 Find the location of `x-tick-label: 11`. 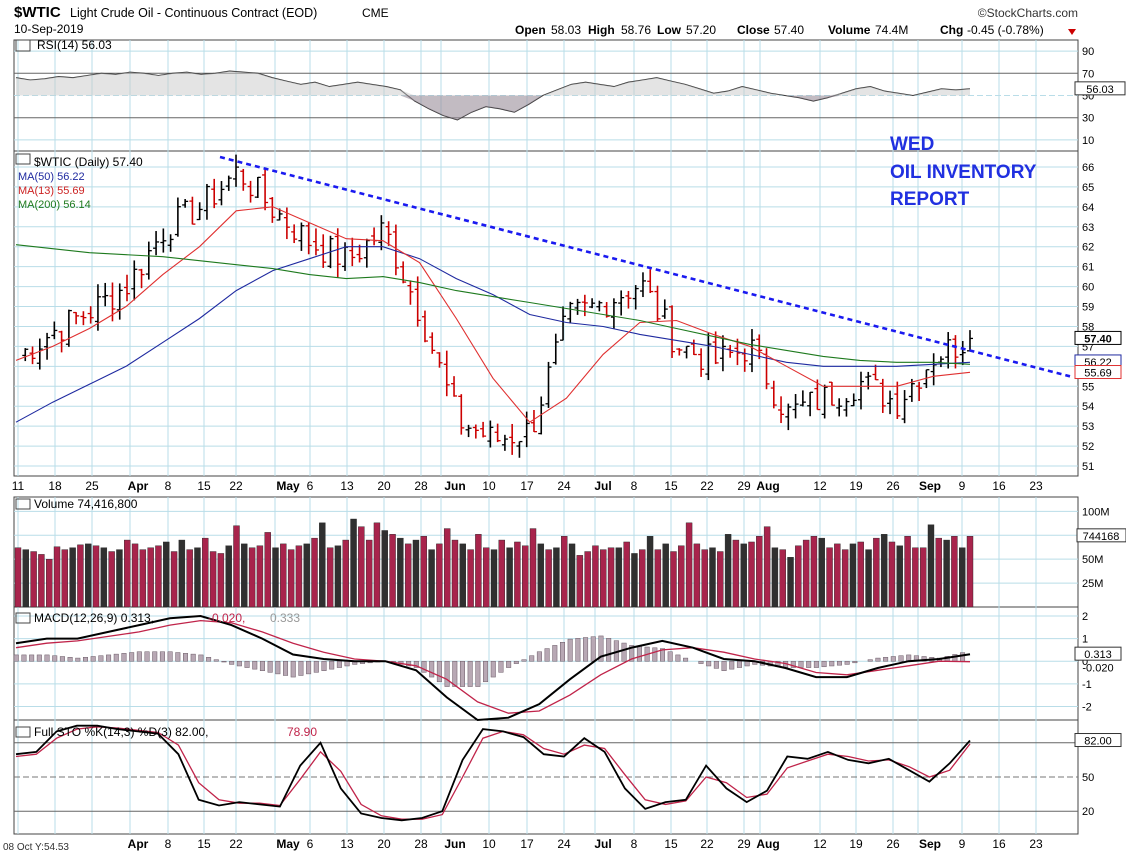

x-tick-label: 11 is located at coordinates (18, 486).